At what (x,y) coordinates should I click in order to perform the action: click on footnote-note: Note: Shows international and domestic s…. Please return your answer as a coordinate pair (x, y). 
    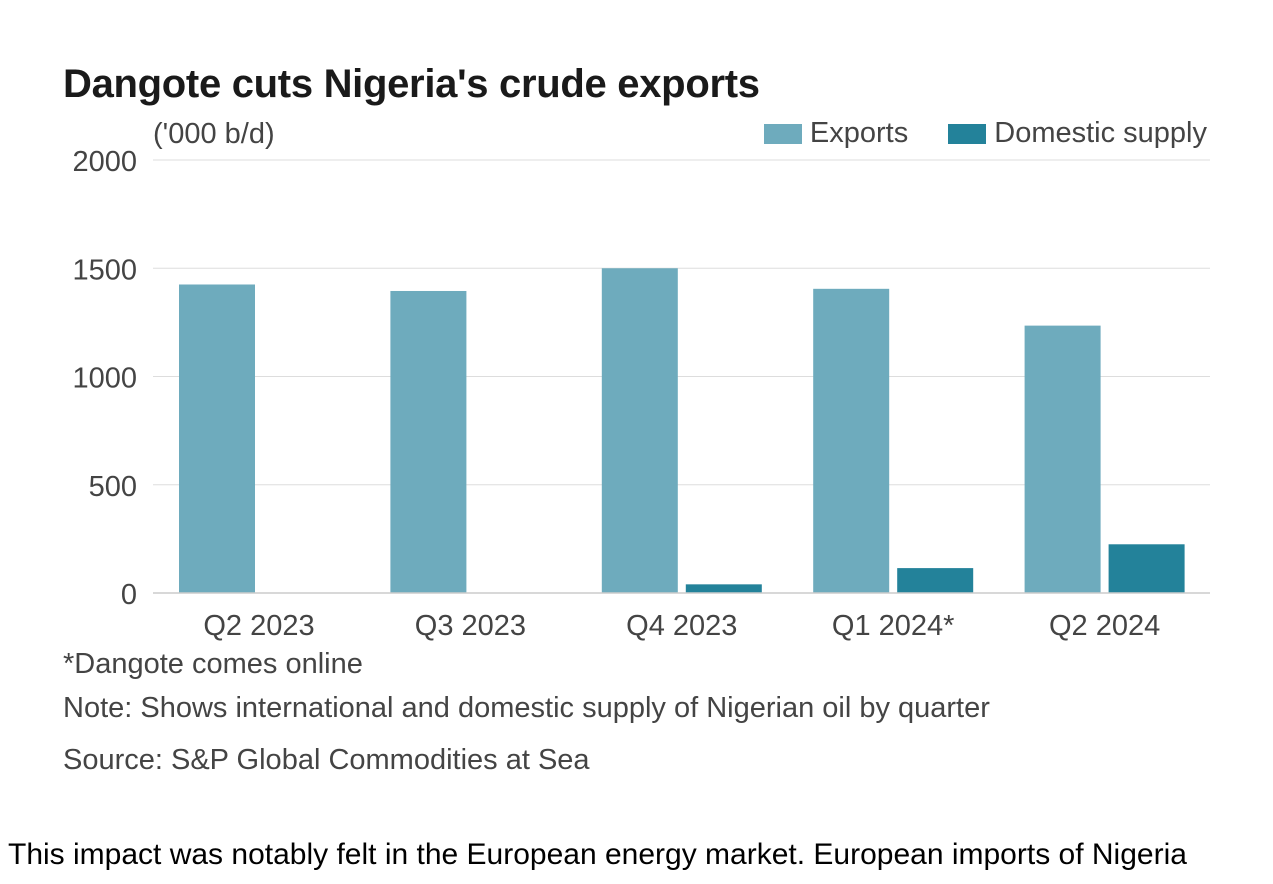
    Looking at the image, I should click on (526, 708).